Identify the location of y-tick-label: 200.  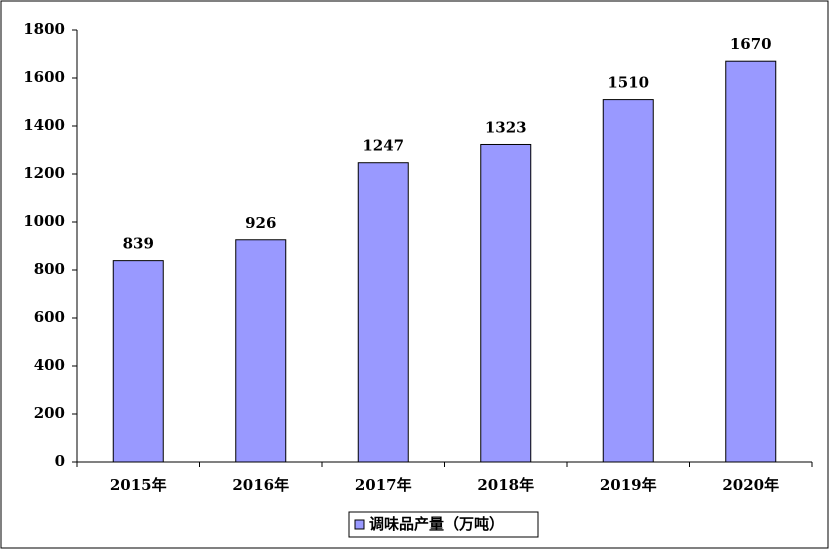
(49, 413).